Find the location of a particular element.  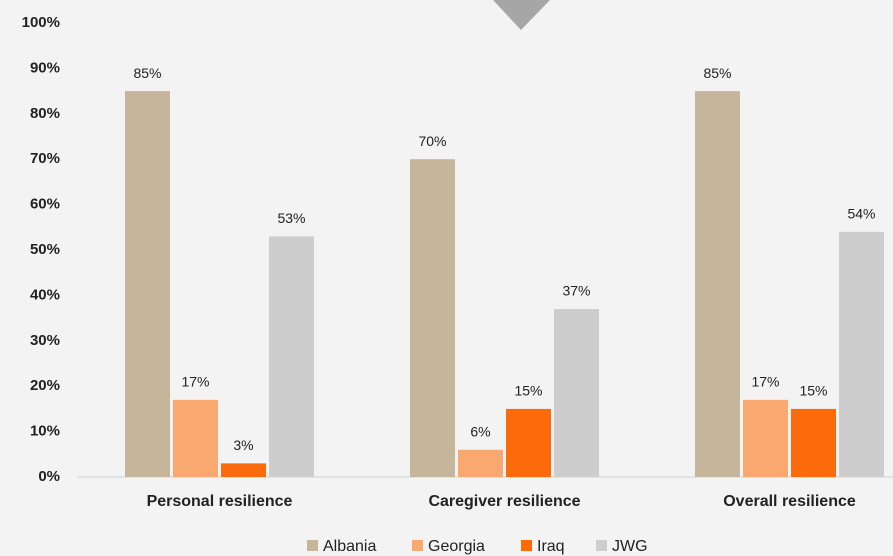

x-tick-label: Overall resilience is located at coordinates (789, 501).